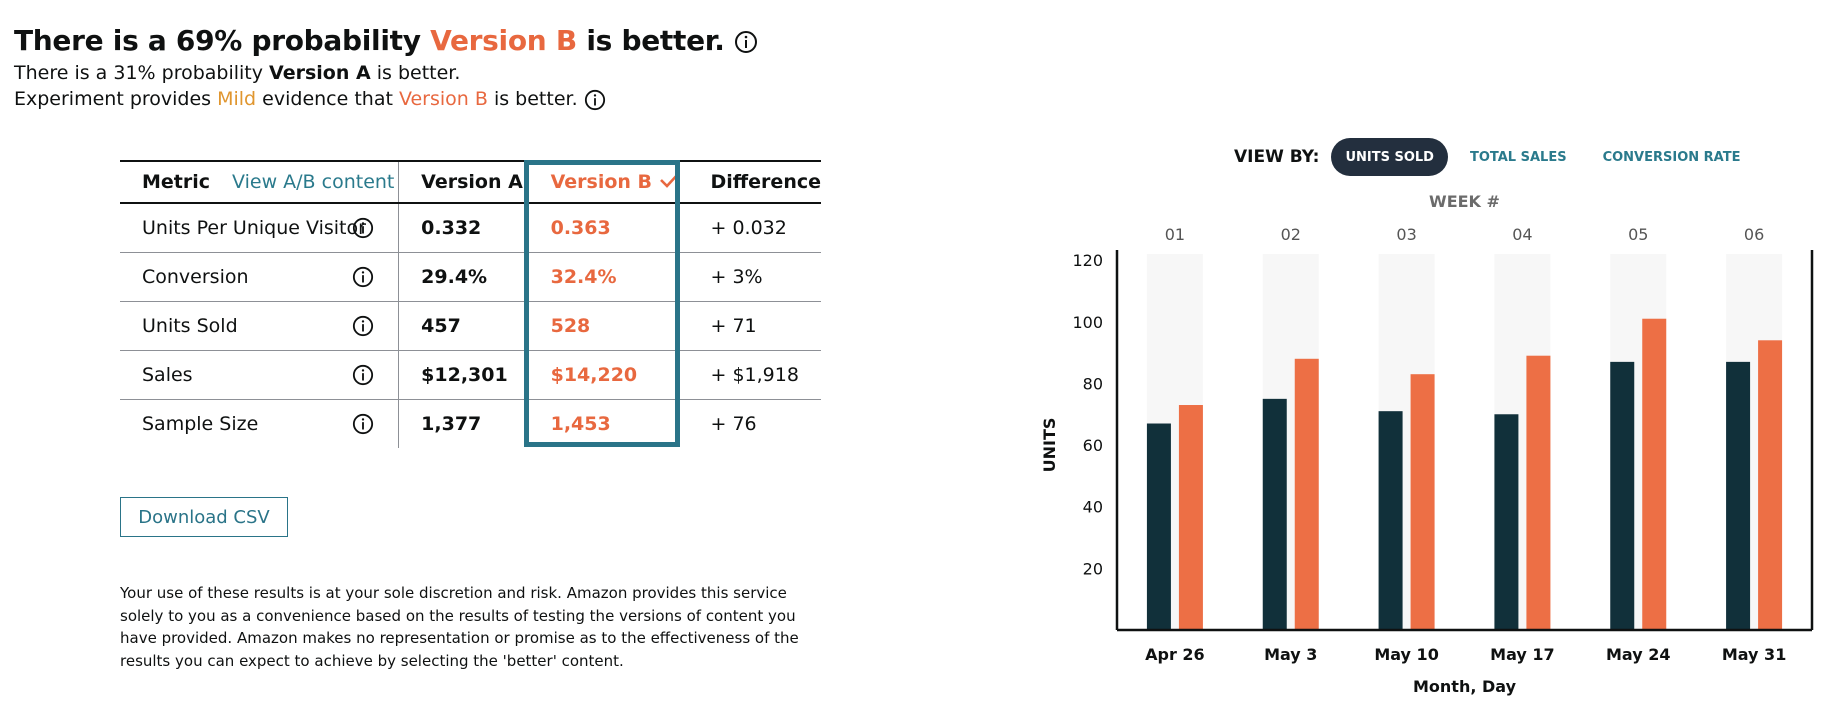  Describe the element at coordinates (1087, 260) in the screenshot. I see `y-tick-label: 120` at that location.